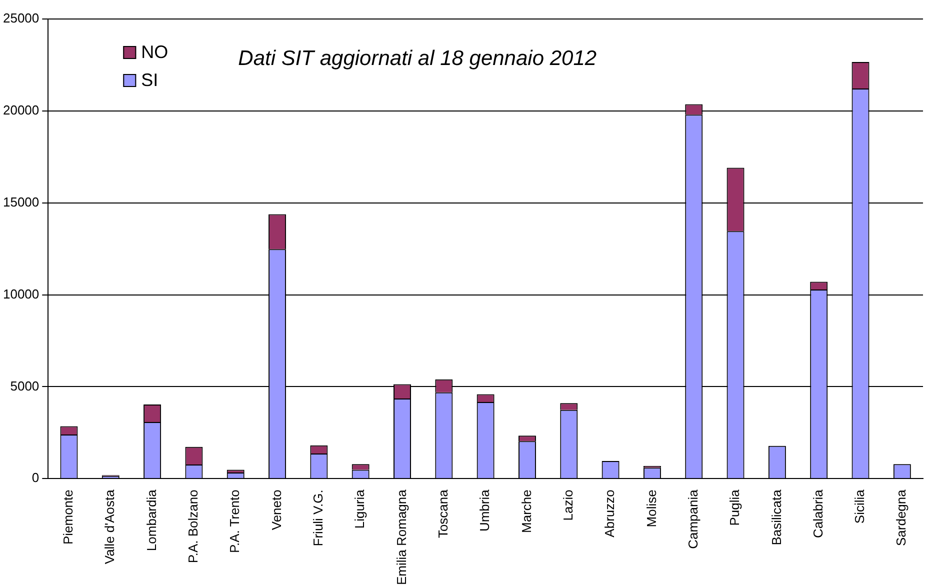  I want to click on x-tick-label: Molise, so click(651, 509).